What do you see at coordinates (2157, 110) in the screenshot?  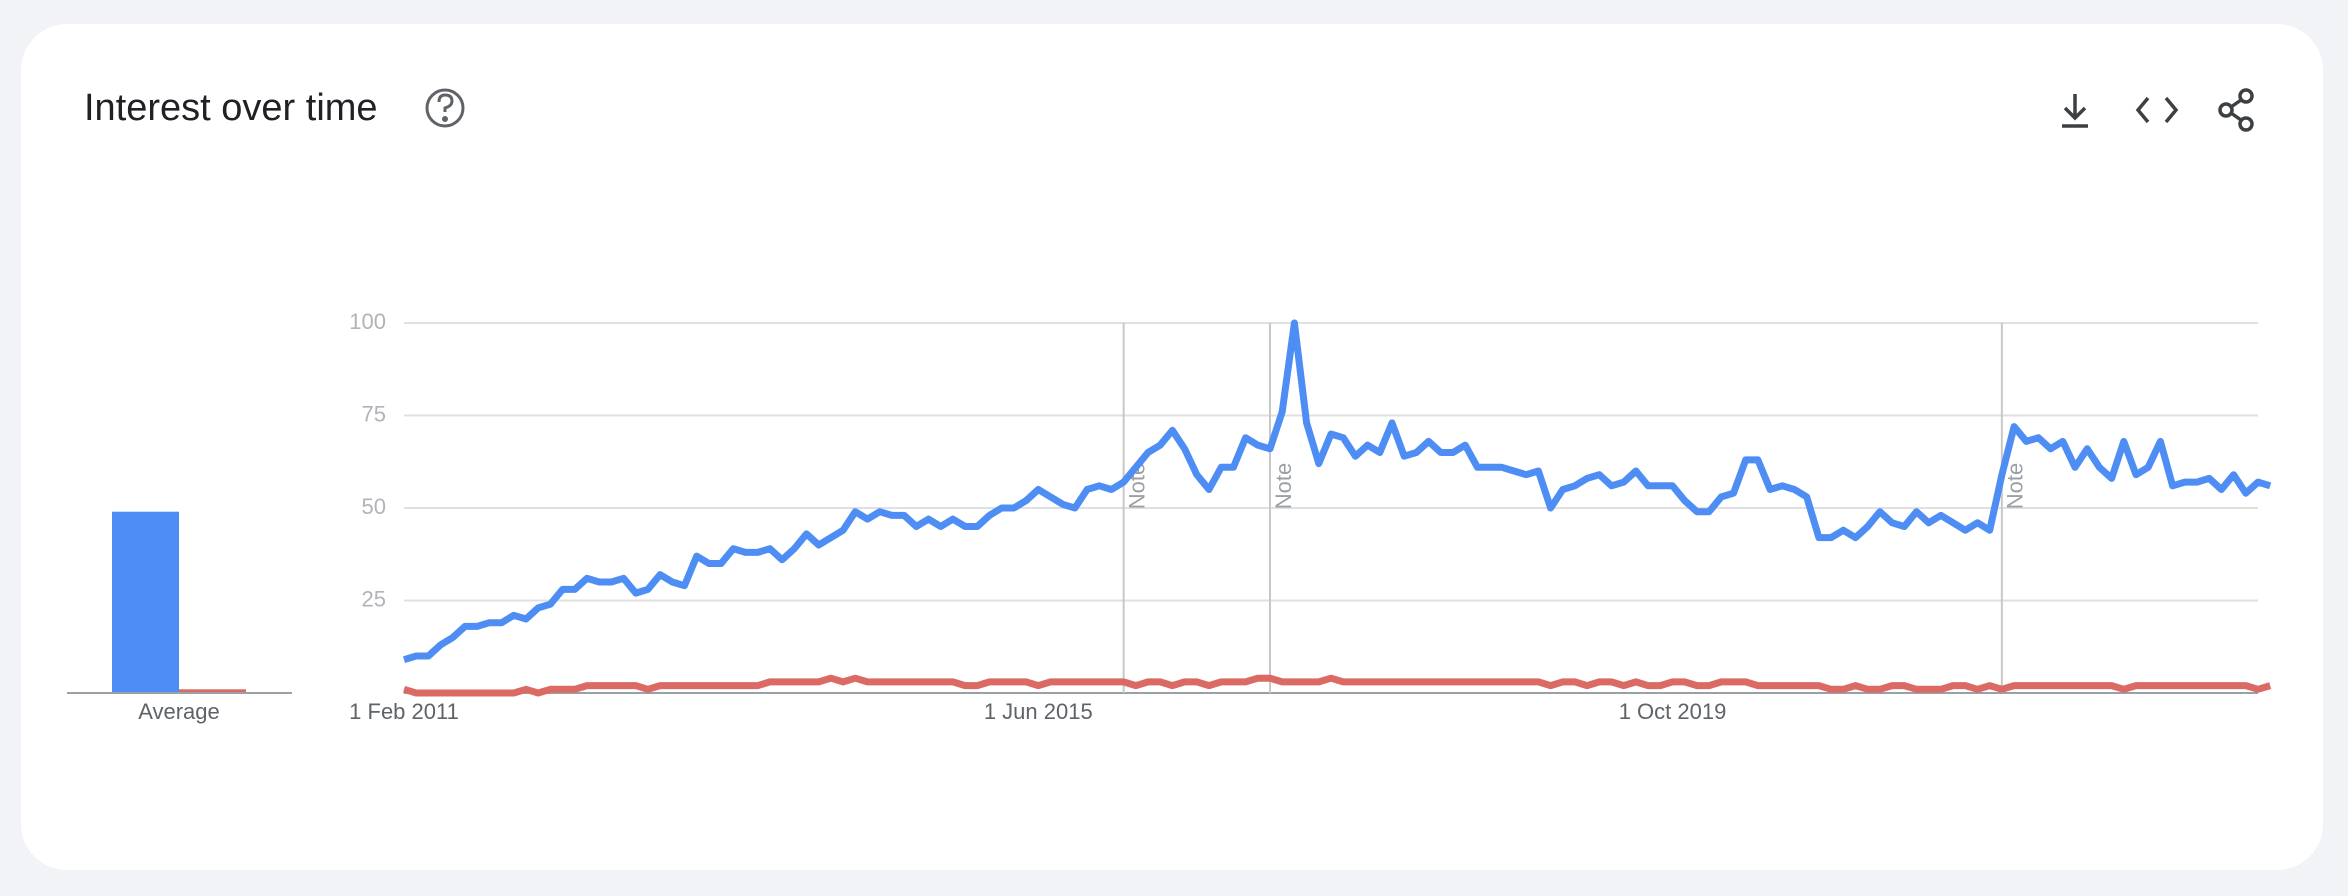 I see `embed-icon` at bounding box center [2157, 110].